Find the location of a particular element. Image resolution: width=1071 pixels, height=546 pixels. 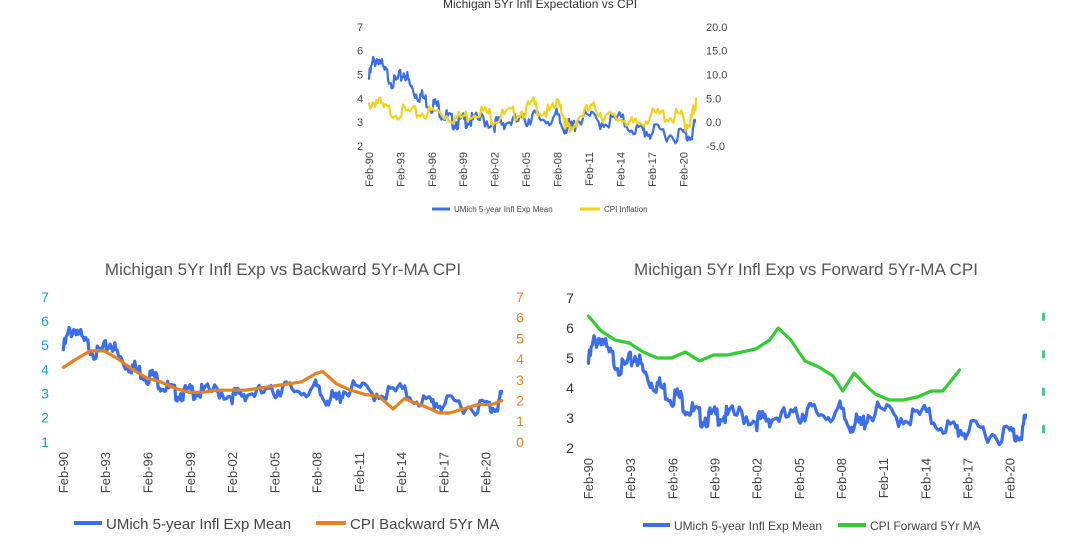

left-right-tick-label: 3 is located at coordinates (520, 380).